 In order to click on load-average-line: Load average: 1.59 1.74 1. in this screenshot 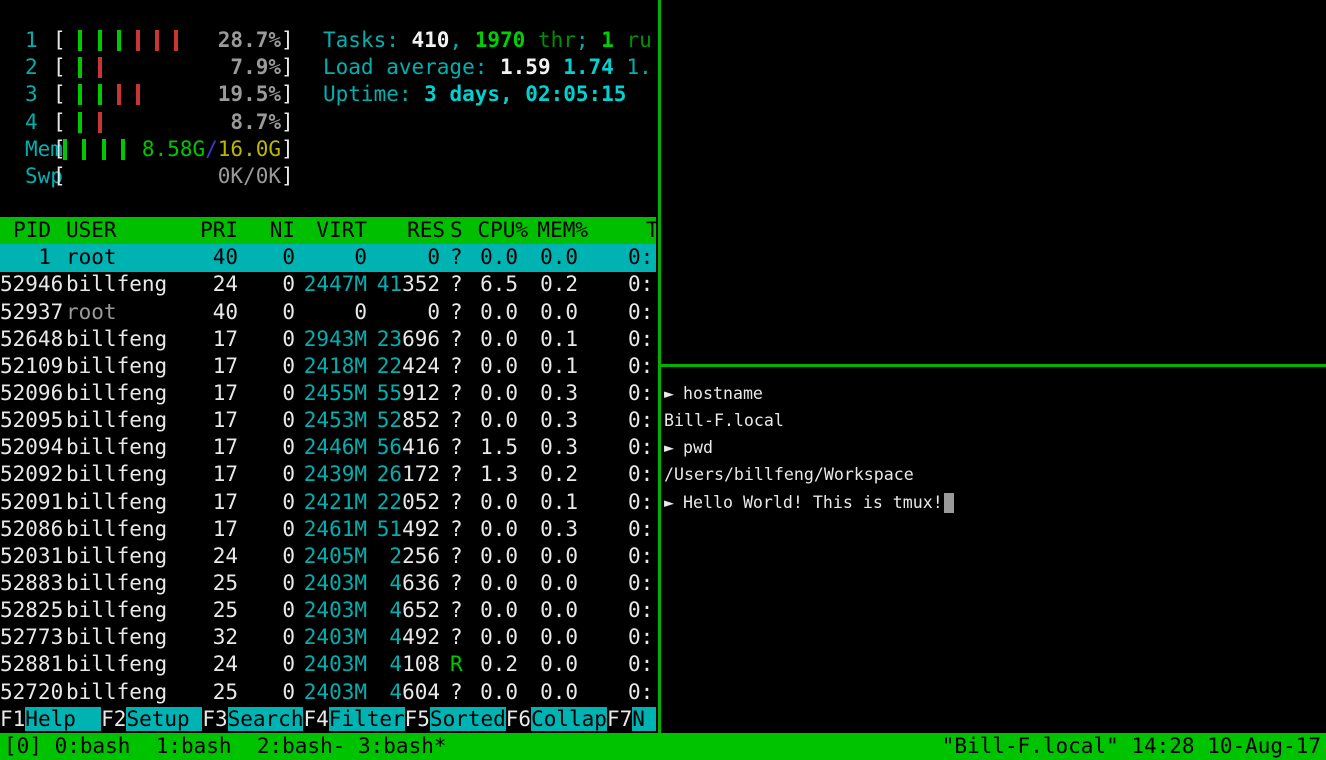, I will do `click(487, 67)`.